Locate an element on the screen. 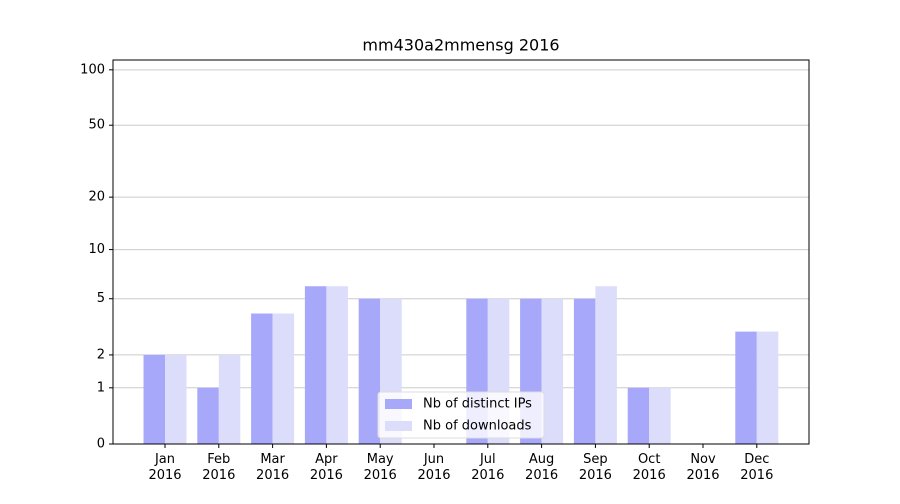 This screenshot has width=900, height=504. x-tick-label: Feb 2016 is located at coordinates (219, 467).